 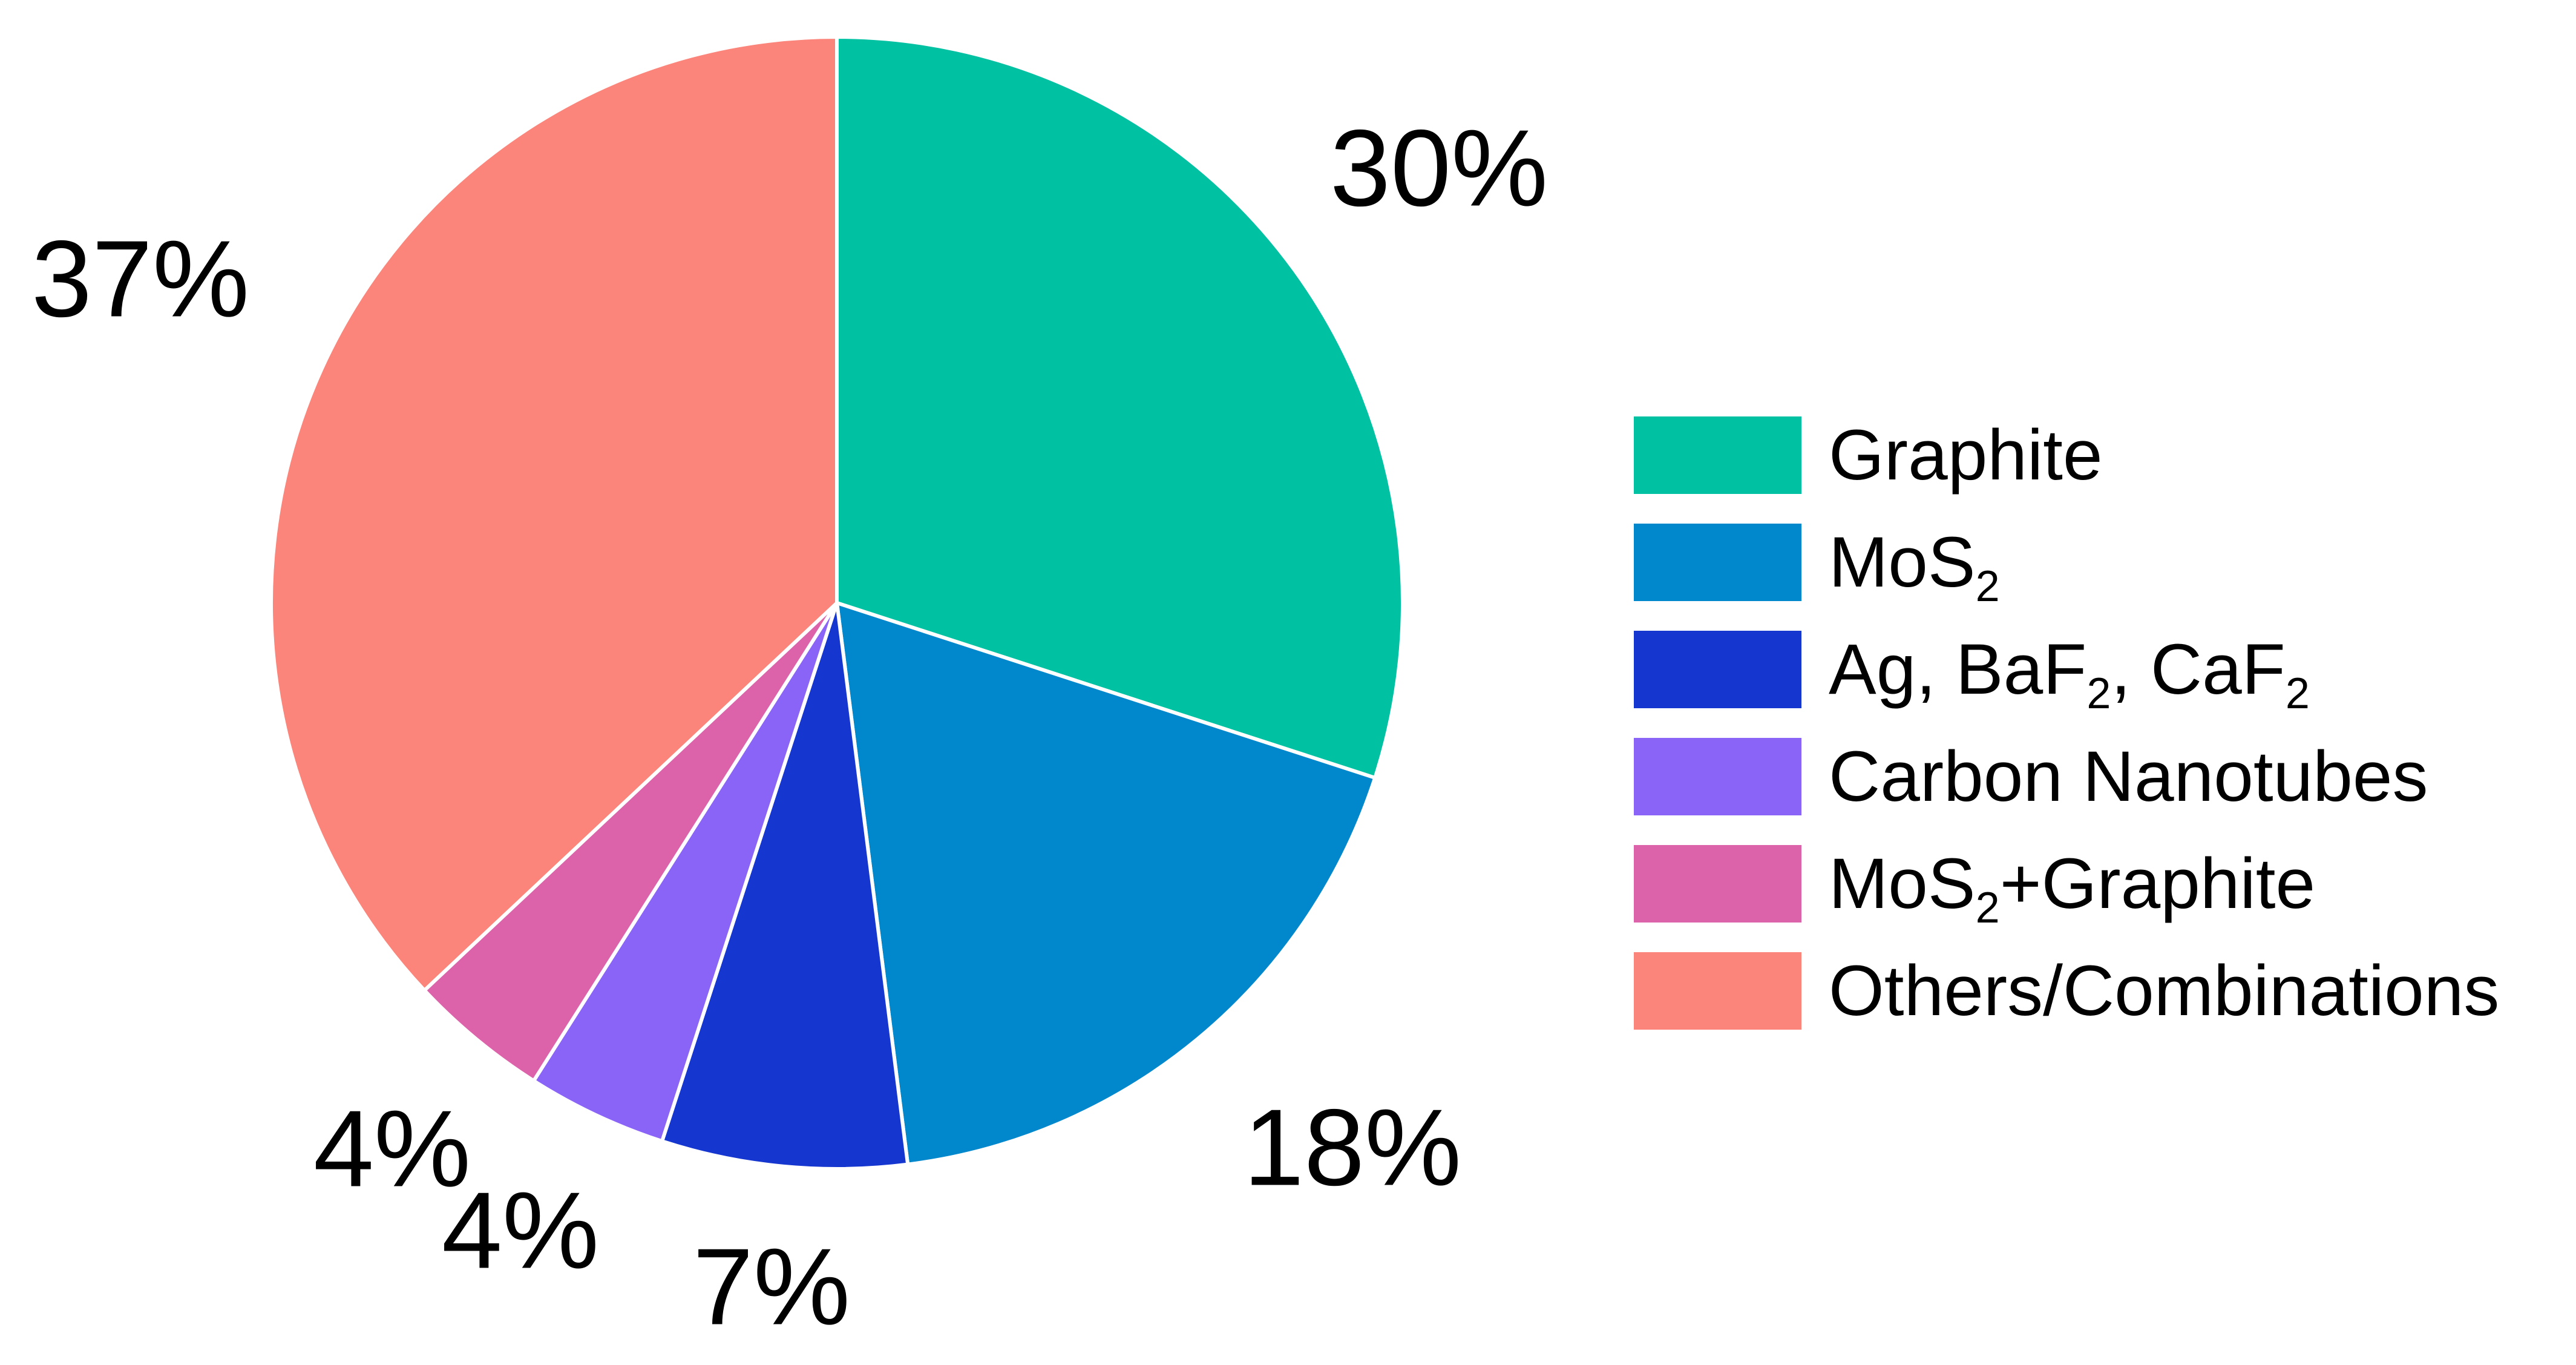 What do you see at coordinates (1817, 566) in the screenshot?
I see `legend-item-mos2: MoS2` at bounding box center [1817, 566].